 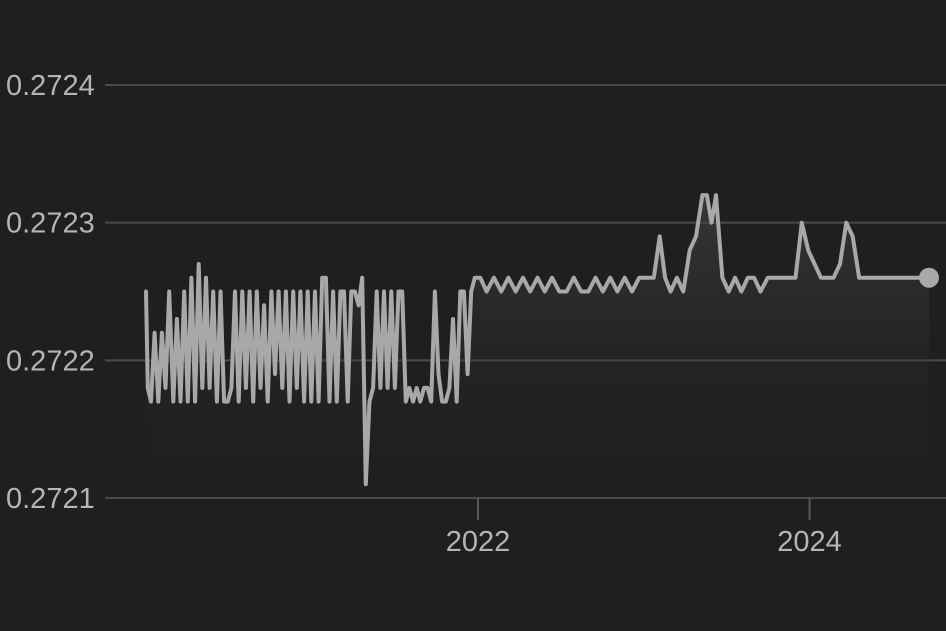 What do you see at coordinates (929, 277) in the screenshot?
I see `series-end-marker` at bounding box center [929, 277].